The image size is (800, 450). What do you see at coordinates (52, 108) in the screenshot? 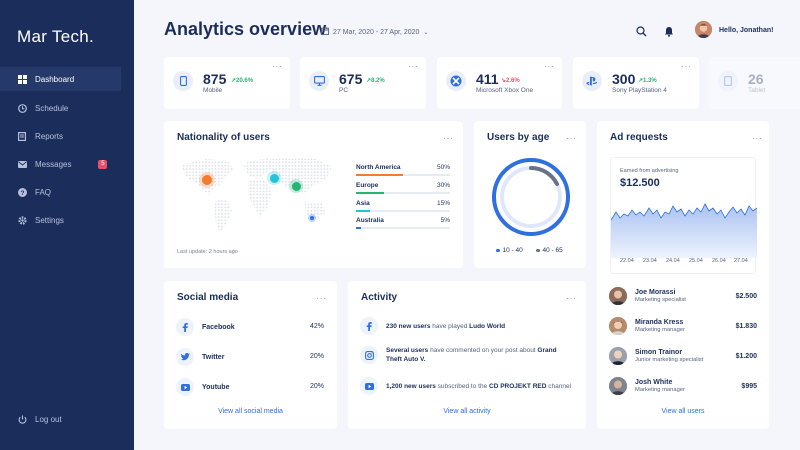
I see `sidebar-item-label: Schedule` at bounding box center [52, 108].